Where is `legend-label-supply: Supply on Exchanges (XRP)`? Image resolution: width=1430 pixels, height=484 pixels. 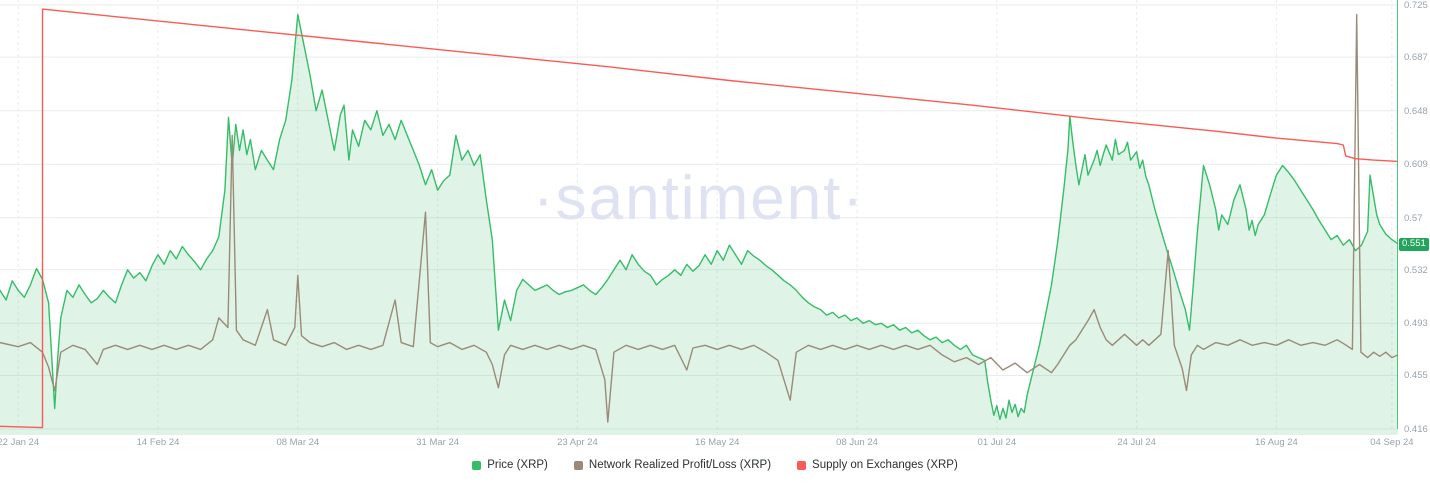
legend-label-supply: Supply on Exchanges (XRP) is located at coordinates (885, 465).